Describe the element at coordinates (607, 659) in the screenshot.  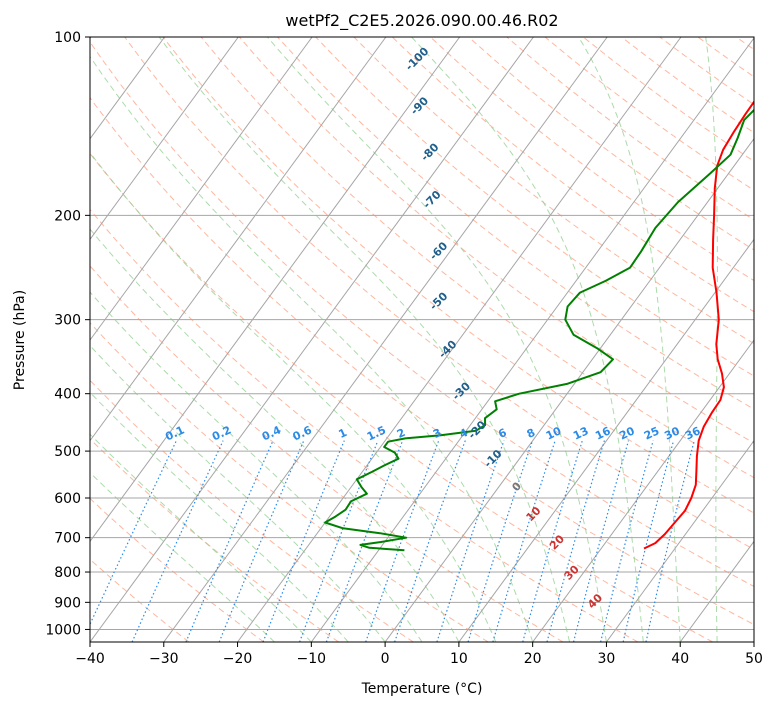
I see `x-tick-label: 30` at that location.